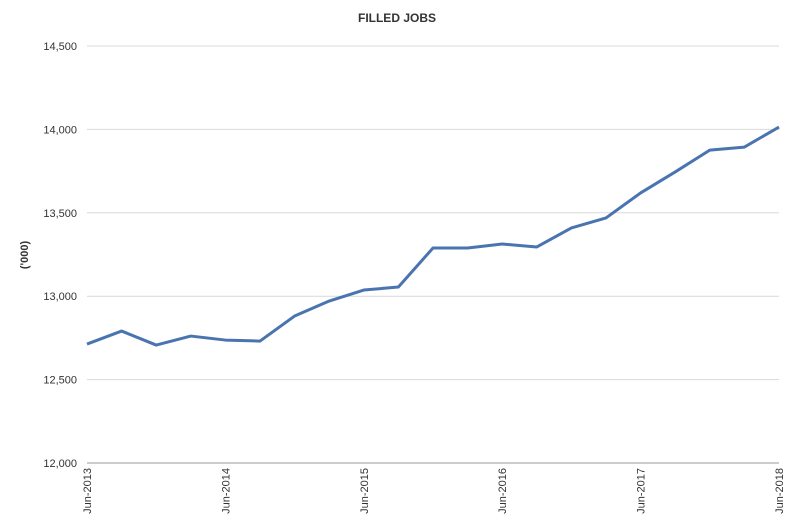  Describe the element at coordinates (60, 464) in the screenshot. I see `y-tick-label: 12,000` at that location.